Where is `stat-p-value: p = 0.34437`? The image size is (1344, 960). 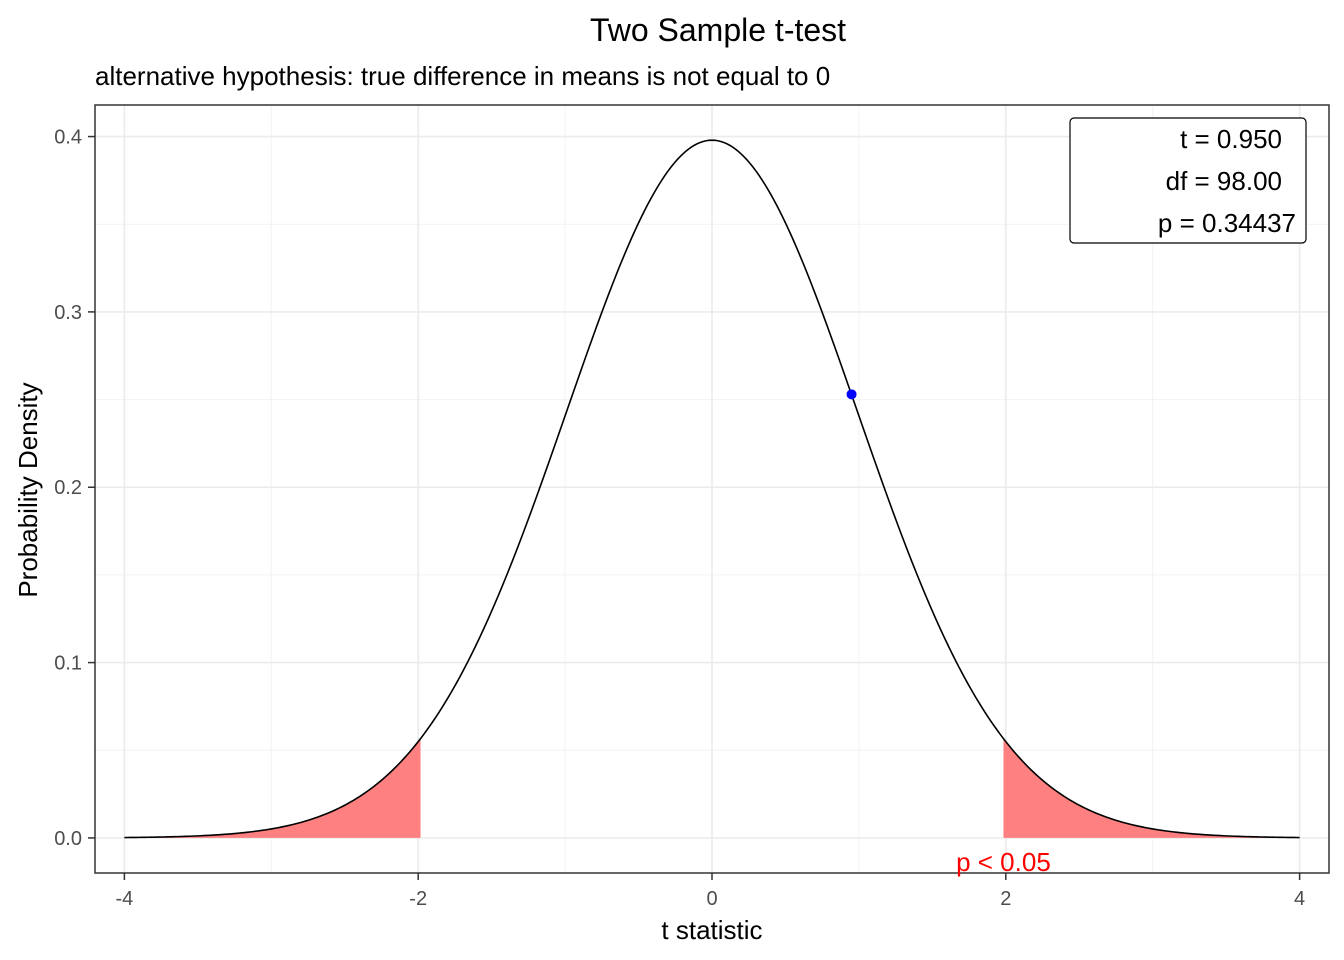 stat-p-value: p = 0.34437 is located at coordinates (1227, 223).